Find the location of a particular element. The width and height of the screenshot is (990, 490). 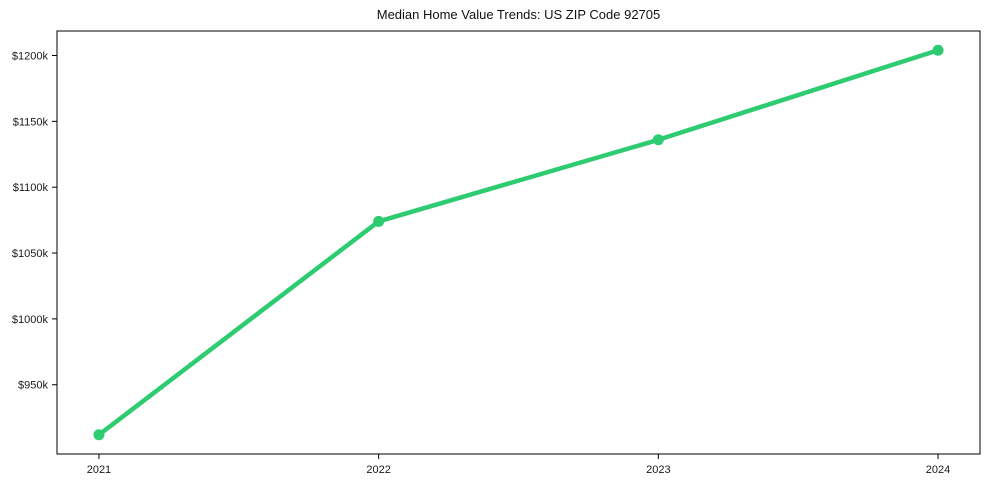

x-axis-tick-label: 2022 is located at coordinates (378, 470).